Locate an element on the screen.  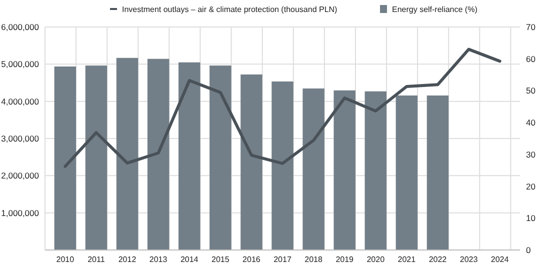
x-tick-label: 2019 is located at coordinates (345, 259).